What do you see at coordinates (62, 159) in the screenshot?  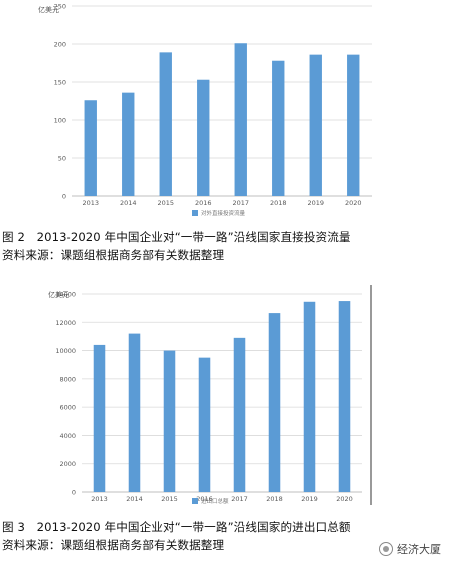 I see `y-tick-label: 50` at bounding box center [62, 159].